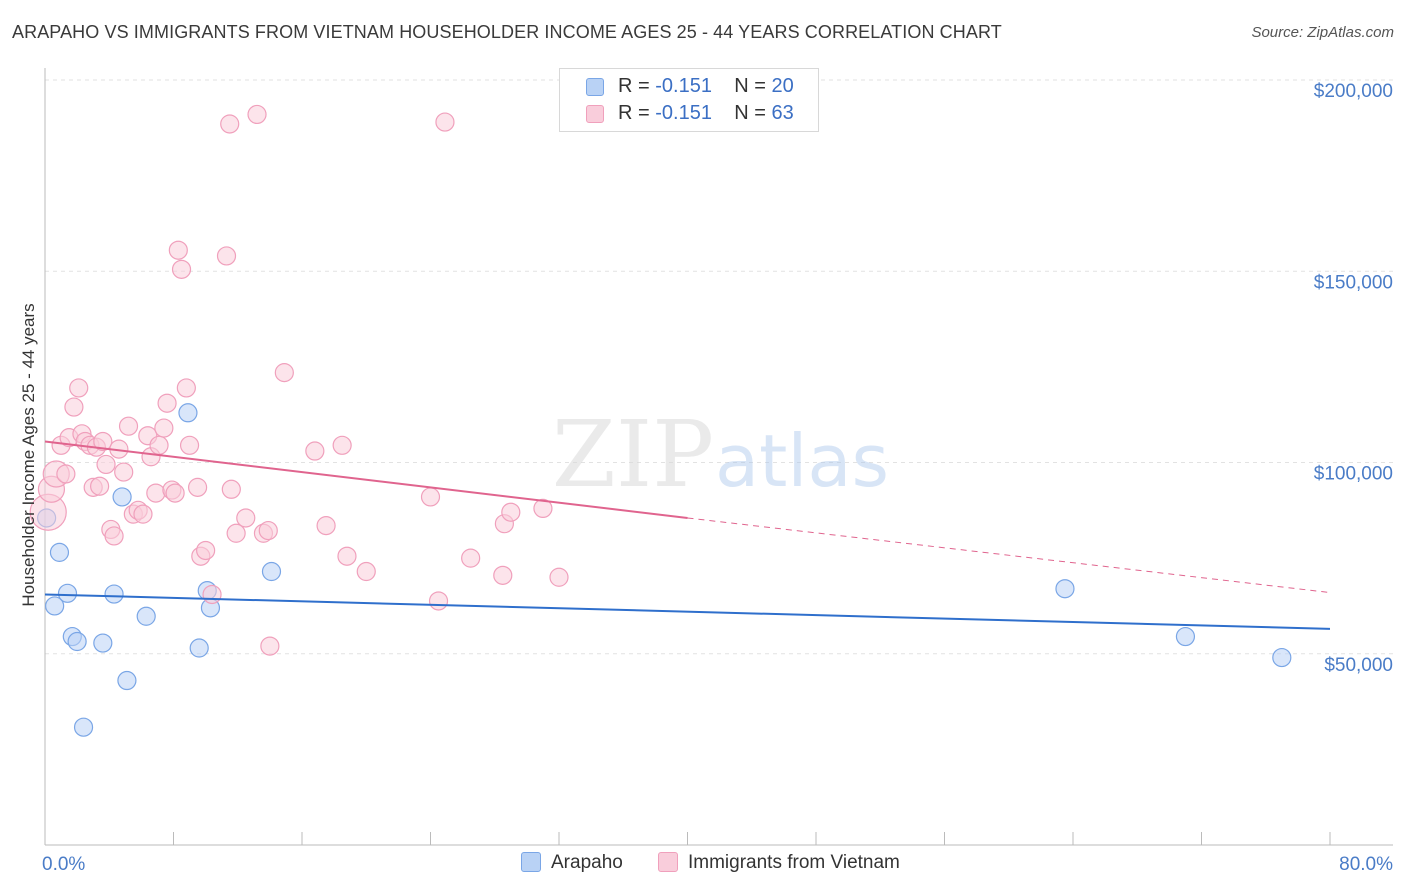 Image resolution: width=1406 pixels, height=892 pixels. I want to click on legend-n-value: 20, so click(782, 86).